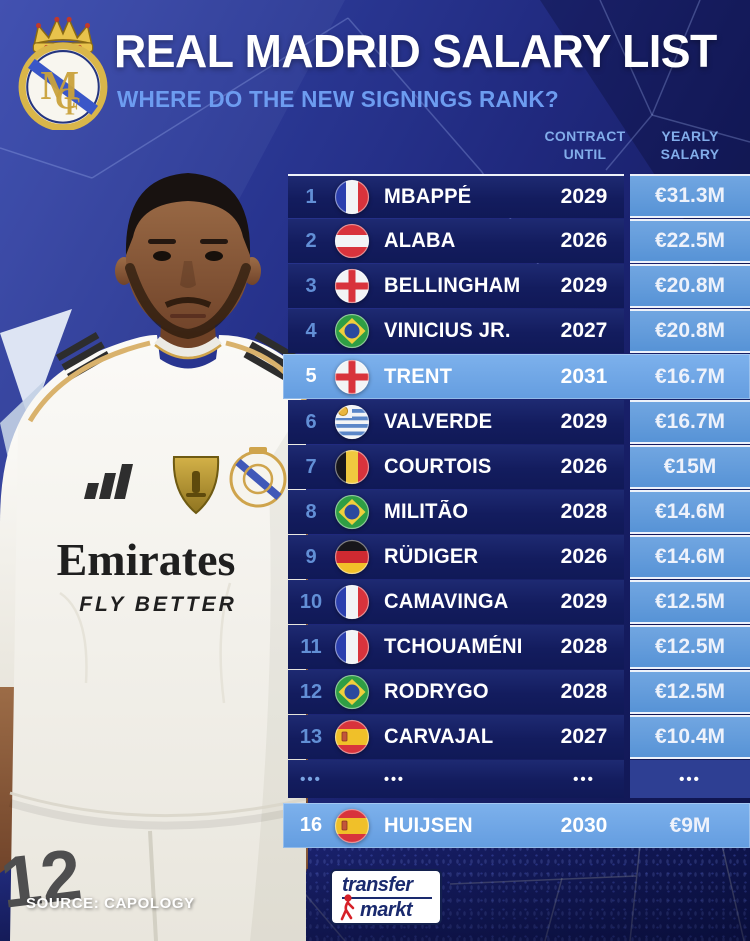 This screenshot has height=941, width=750. I want to click on flag-placeholder, so click(352, 779).